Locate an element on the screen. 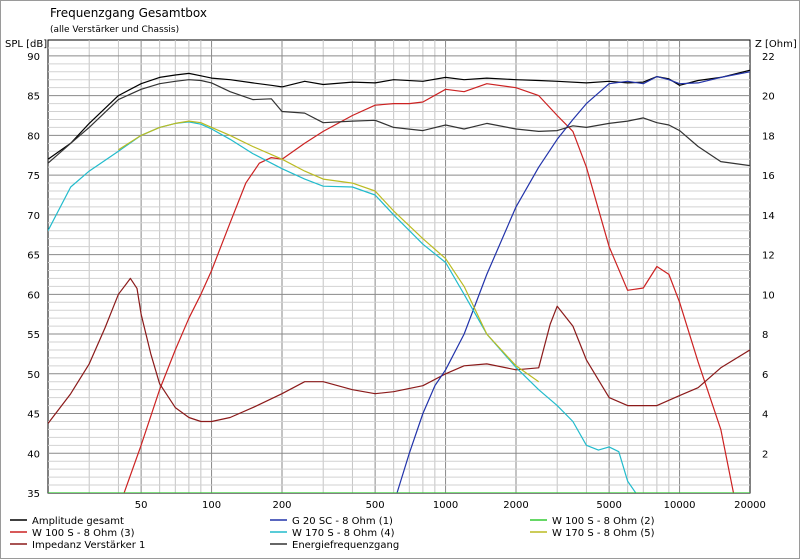 The height and width of the screenshot is (559, 800). legend-label: W 100 S - 8 Ohm (3) is located at coordinates (83, 533).